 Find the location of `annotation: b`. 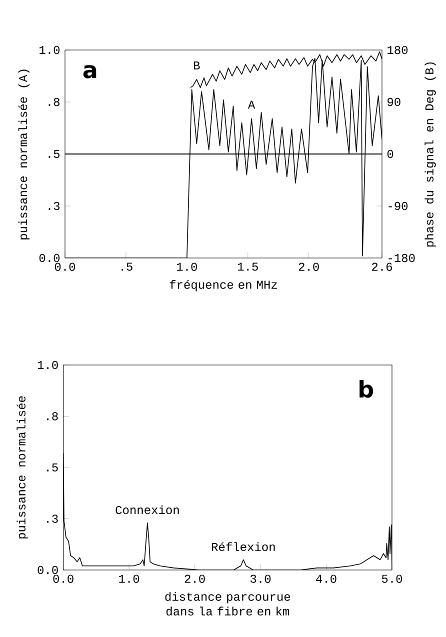

annotation: b is located at coordinates (367, 389).